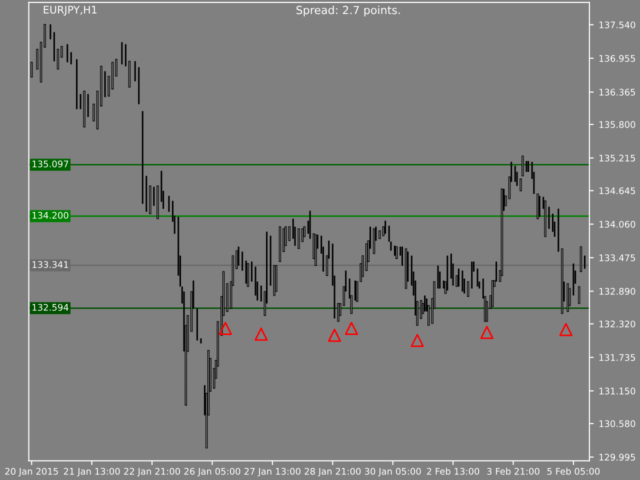 The width and height of the screenshot is (640, 480). Describe the element at coordinates (152, 472) in the screenshot. I see `x-tick-label: 22 Jan 21:00` at that location.